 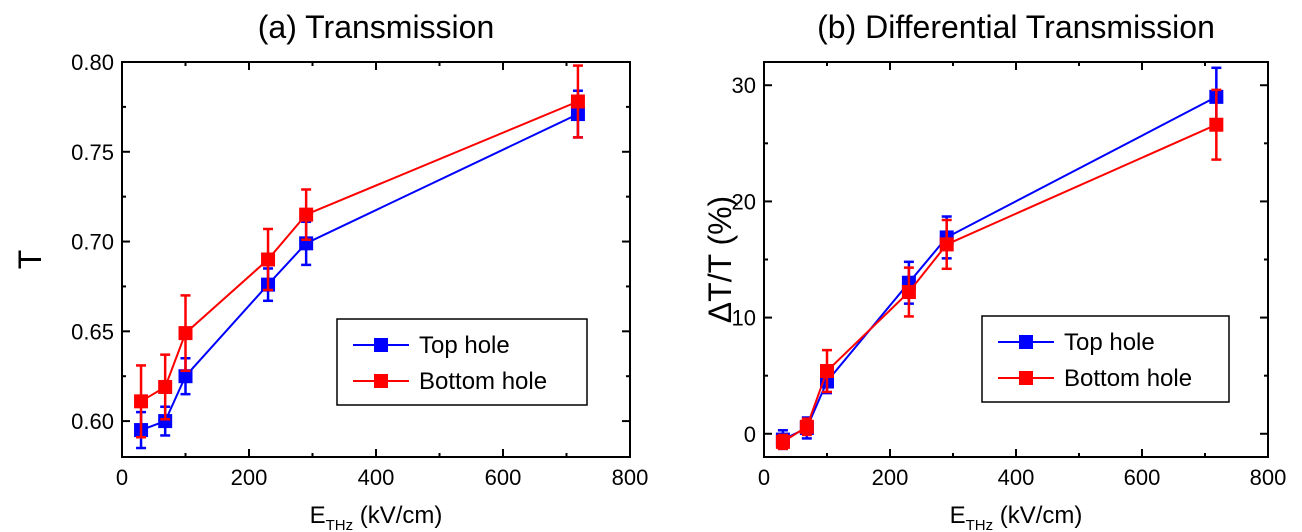 What do you see at coordinates (92, 331) in the screenshot?
I see `y-tick-label: 0.65` at bounding box center [92, 331].